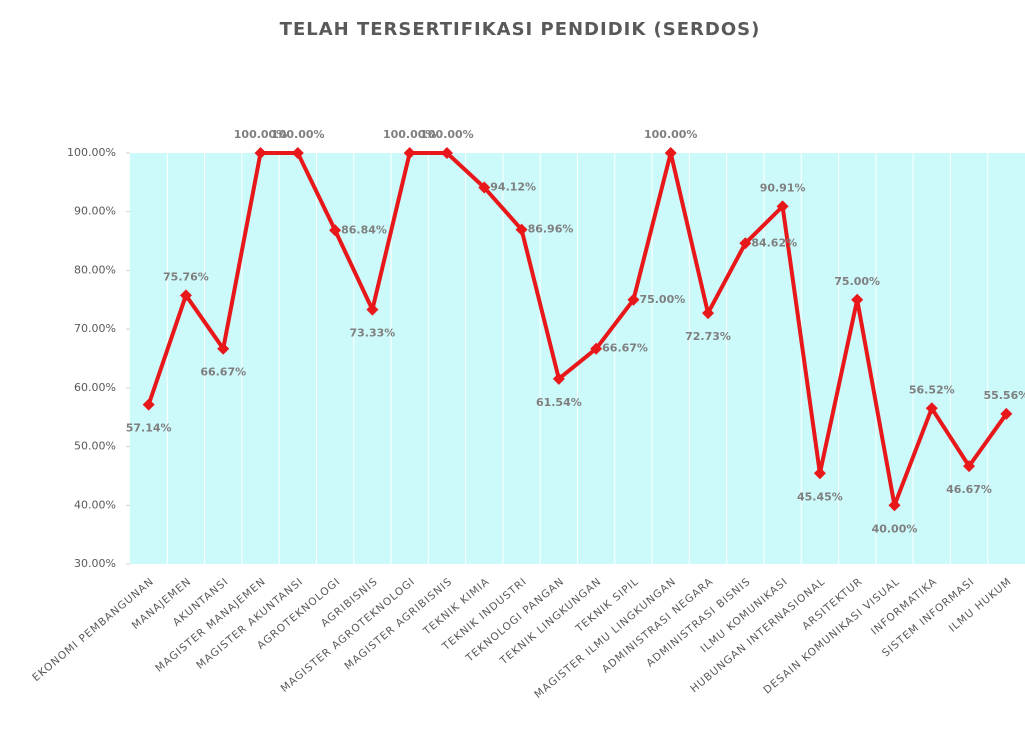 This screenshot has height=740, width=1025. Describe the element at coordinates (607, 605) in the screenshot. I see `x-tick-label: TEKNIK SIPIL` at that location.